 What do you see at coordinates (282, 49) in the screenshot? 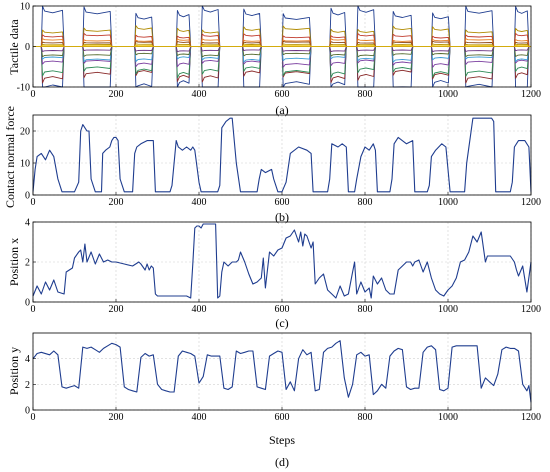
I see `panel-a-series-line` at bounding box center [282, 49].